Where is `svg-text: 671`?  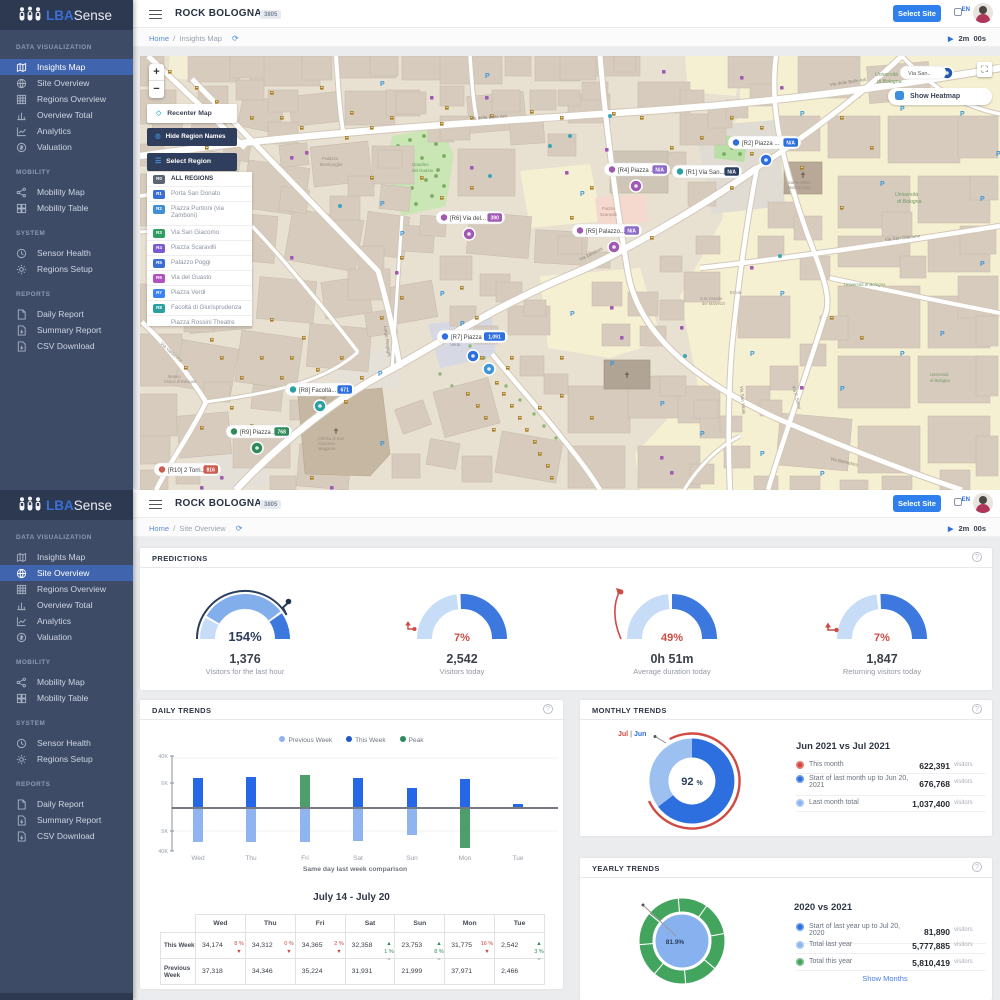
svg-text: 671 is located at coordinates (345, 391).